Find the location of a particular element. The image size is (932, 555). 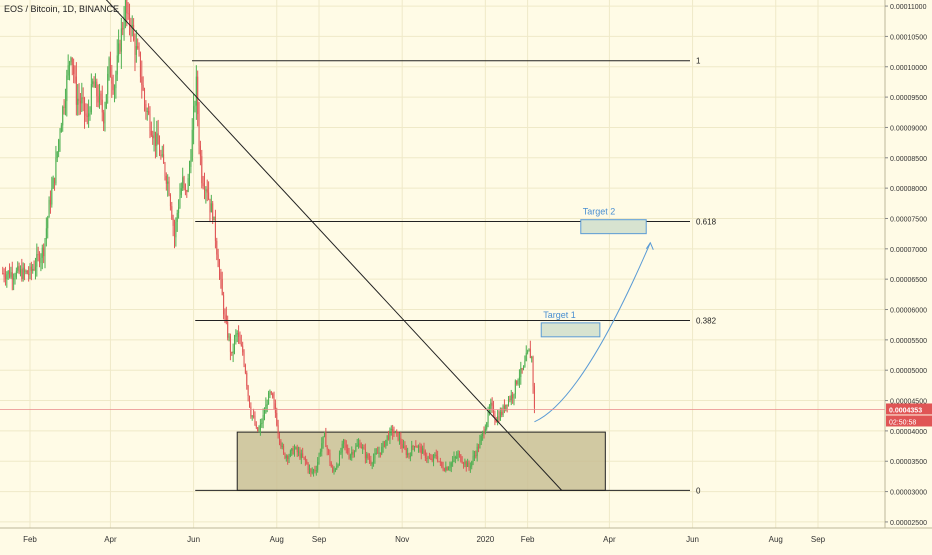

price-axis-bg is located at coordinates (908, 275).